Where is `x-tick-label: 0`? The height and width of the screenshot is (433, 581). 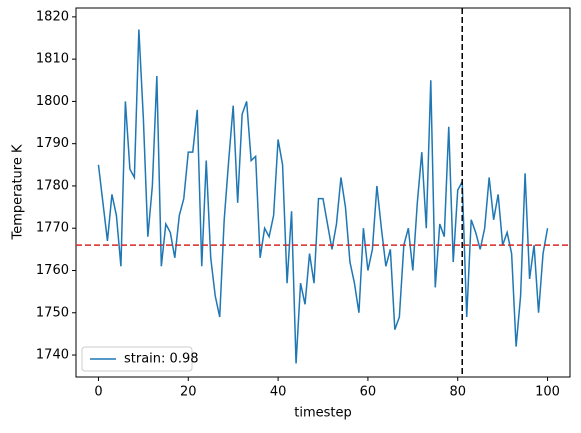
x-tick-label: 0 is located at coordinates (98, 392).